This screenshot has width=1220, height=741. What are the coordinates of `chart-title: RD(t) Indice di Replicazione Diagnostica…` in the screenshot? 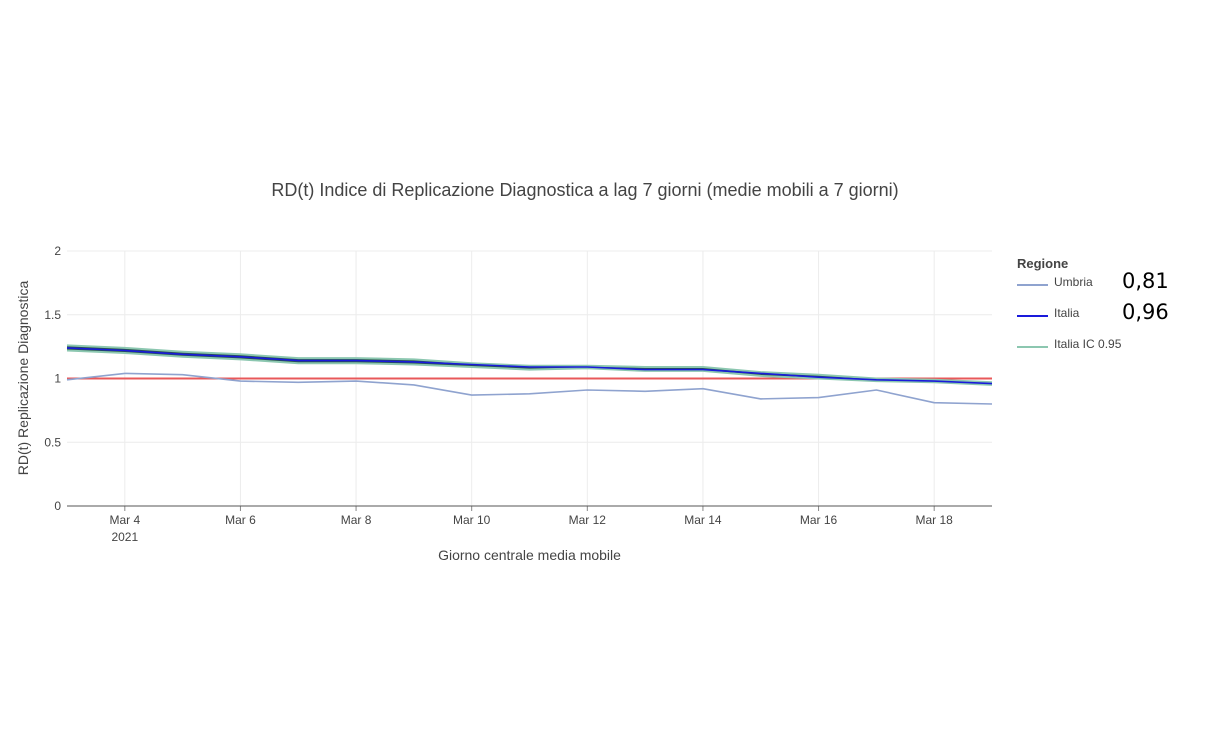 It's located at (585, 190).